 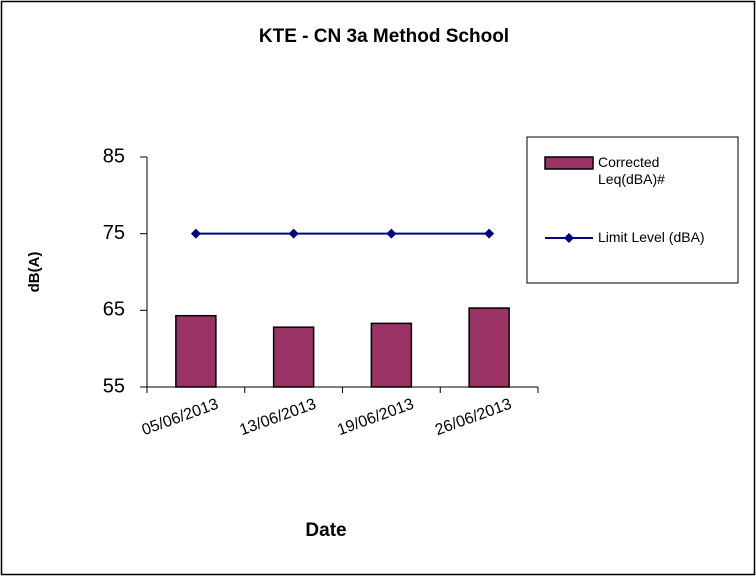 I want to click on y-tick-label: 75, so click(x=114, y=233).